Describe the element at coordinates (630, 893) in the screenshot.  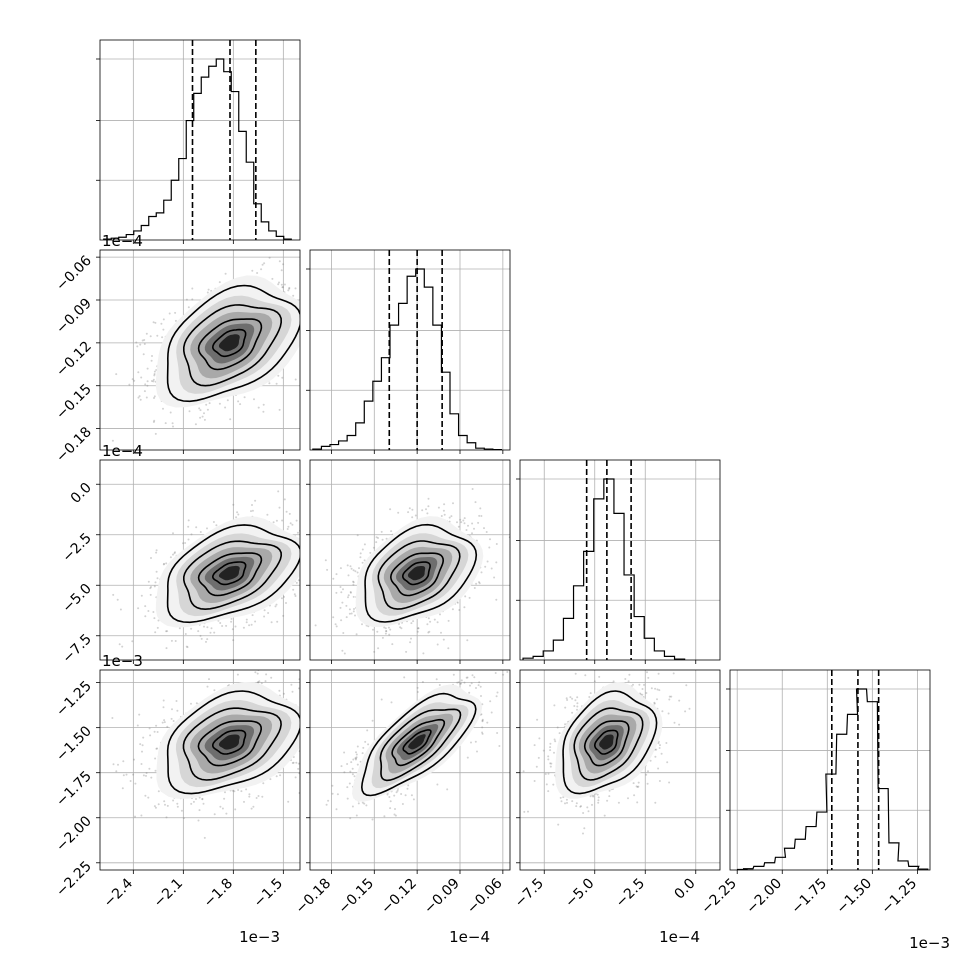
I see `x-tick-label: −2.5` at that location.